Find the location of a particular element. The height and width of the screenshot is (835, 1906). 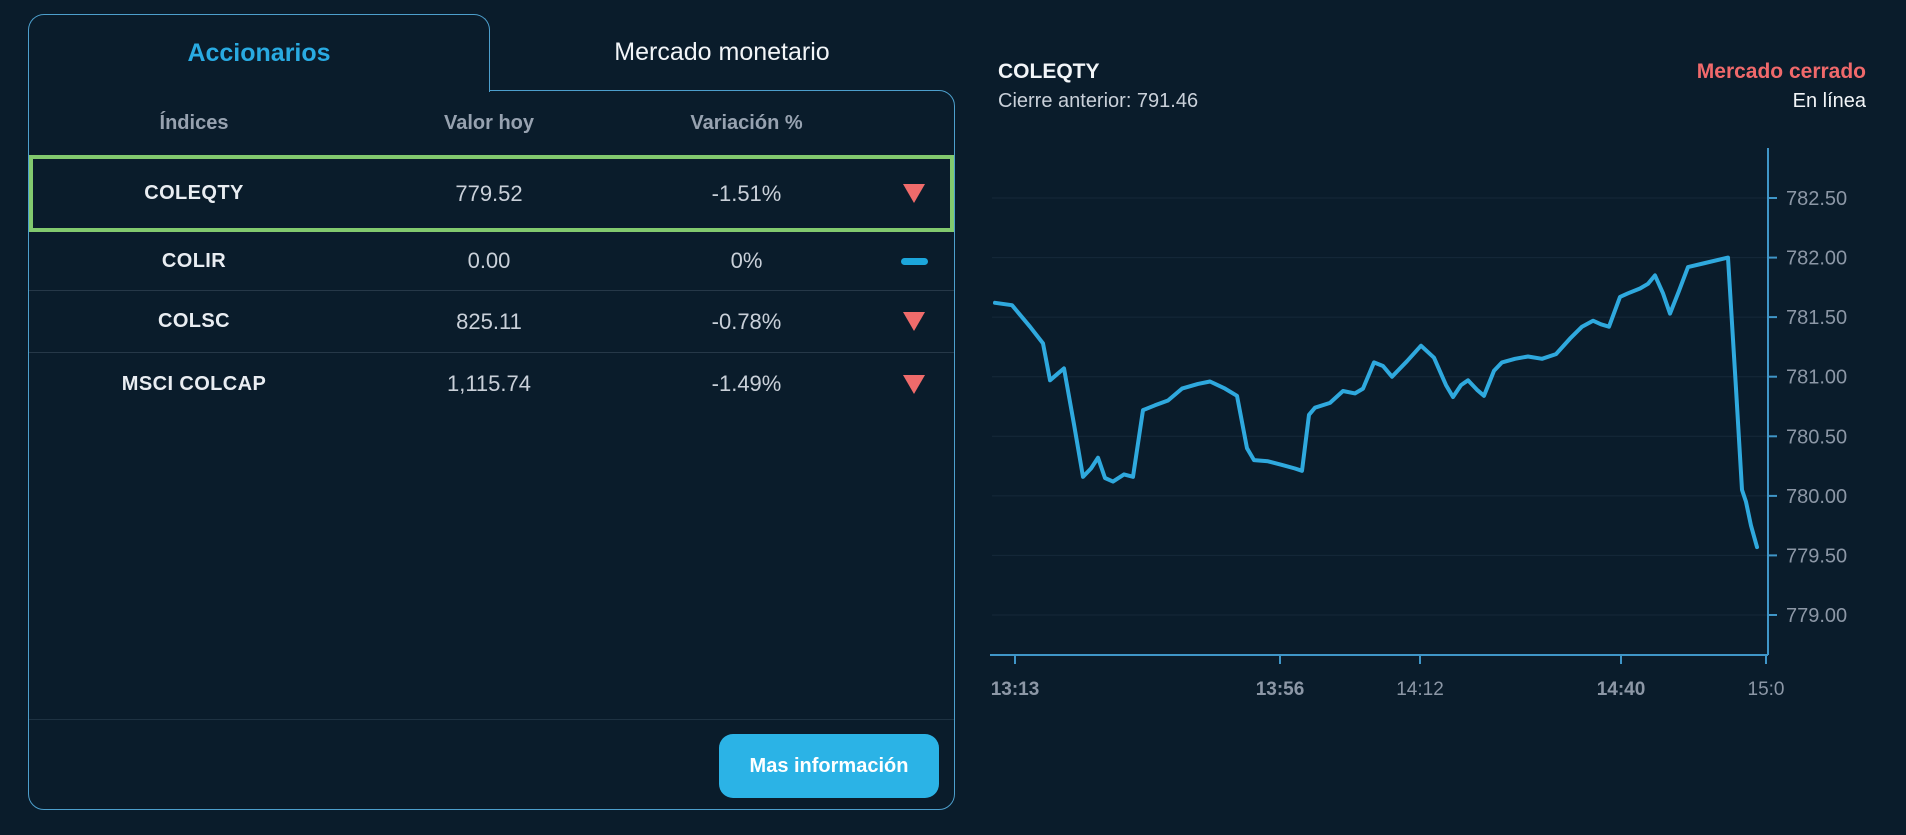

index-value: 0.00 is located at coordinates (489, 260).